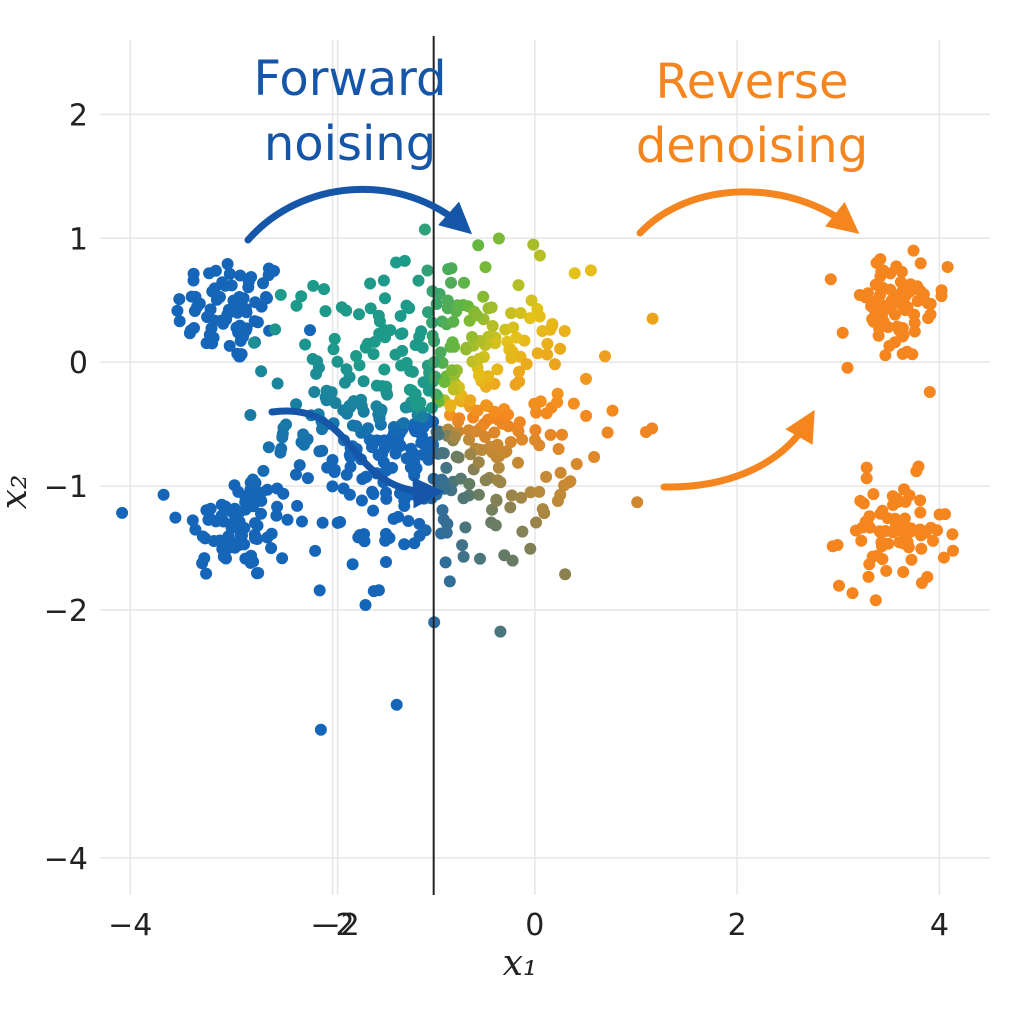 The width and height of the screenshot is (1024, 1024). I want to click on x-tick-labels: −4 −2−2 0 2 4, so click(528, 925).